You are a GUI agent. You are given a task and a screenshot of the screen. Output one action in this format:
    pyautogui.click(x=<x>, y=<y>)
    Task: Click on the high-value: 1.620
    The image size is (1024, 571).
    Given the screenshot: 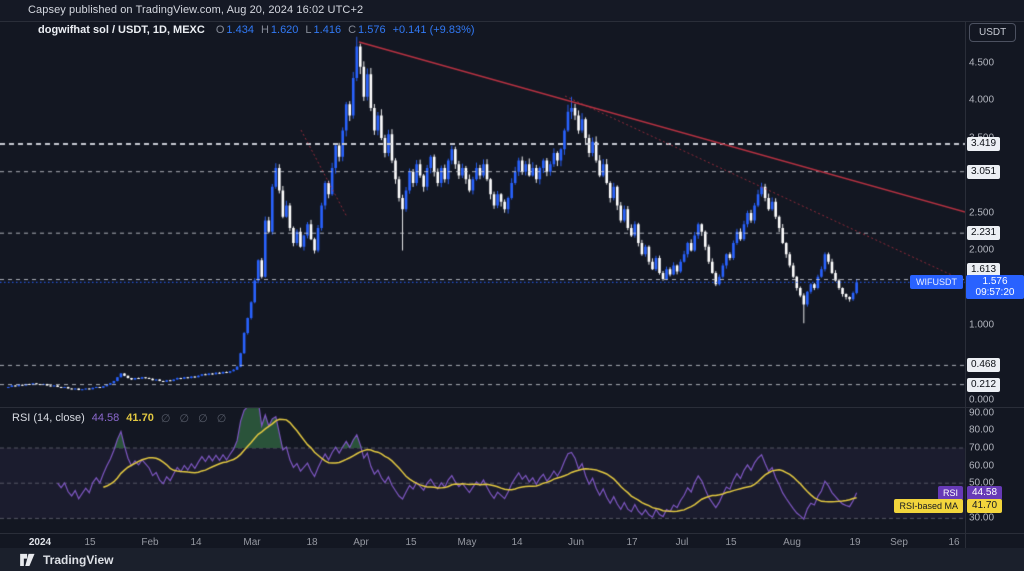 What is the action you would take?
    pyautogui.click(x=284, y=30)
    